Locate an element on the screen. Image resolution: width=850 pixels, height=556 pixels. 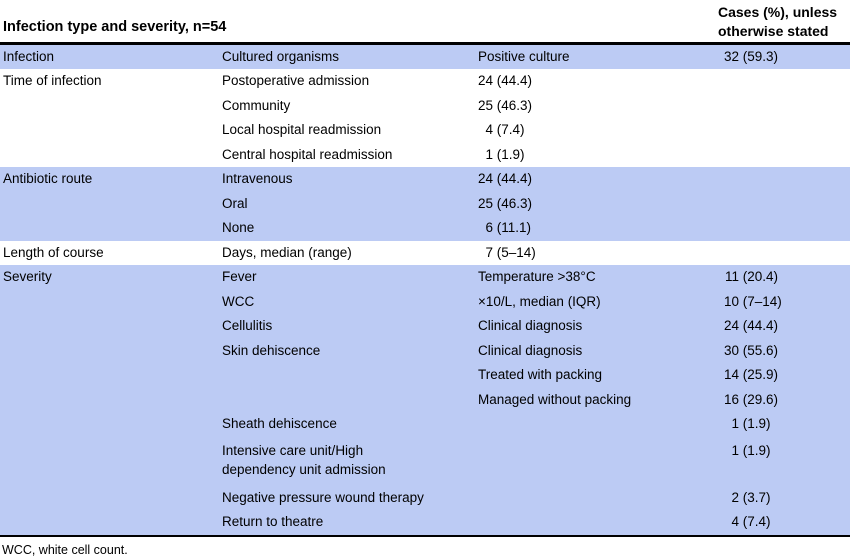
cell-text: Antibiotic route is located at coordinates (48, 179).